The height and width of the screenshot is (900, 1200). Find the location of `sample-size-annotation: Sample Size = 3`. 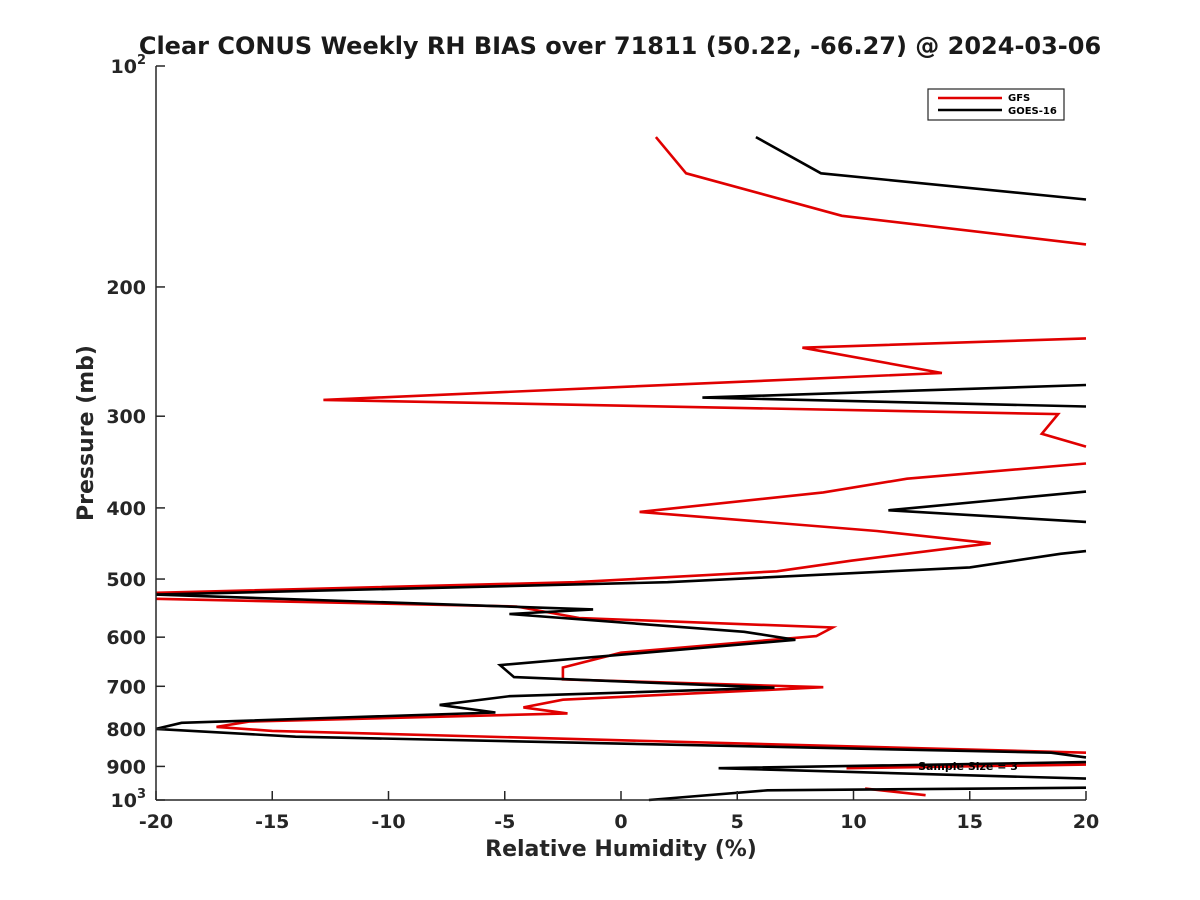

sample-size-annotation: Sample Size = 3 is located at coordinates (968, 766).